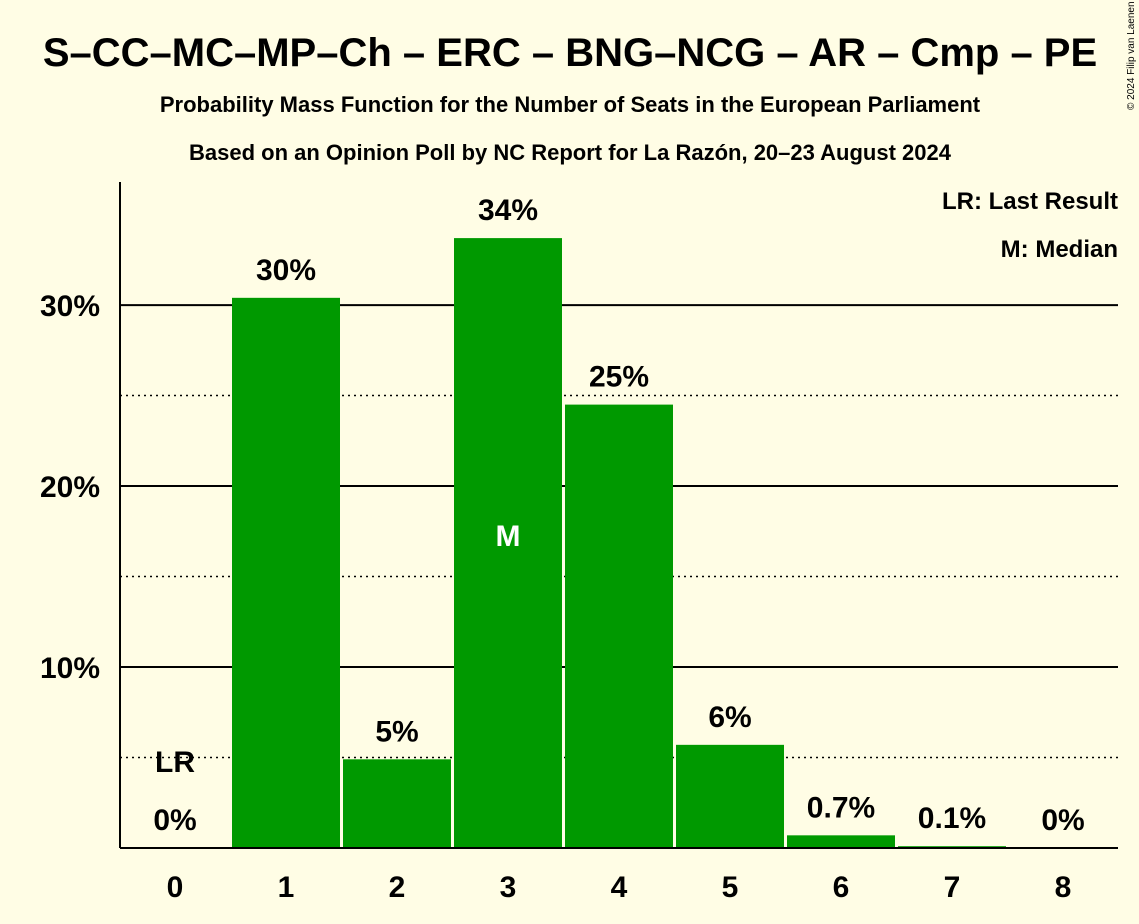  Describe the element at coordinates (1030, 225) in the screenshot. I see `legend: LR: Last Result M: Median` at that location.